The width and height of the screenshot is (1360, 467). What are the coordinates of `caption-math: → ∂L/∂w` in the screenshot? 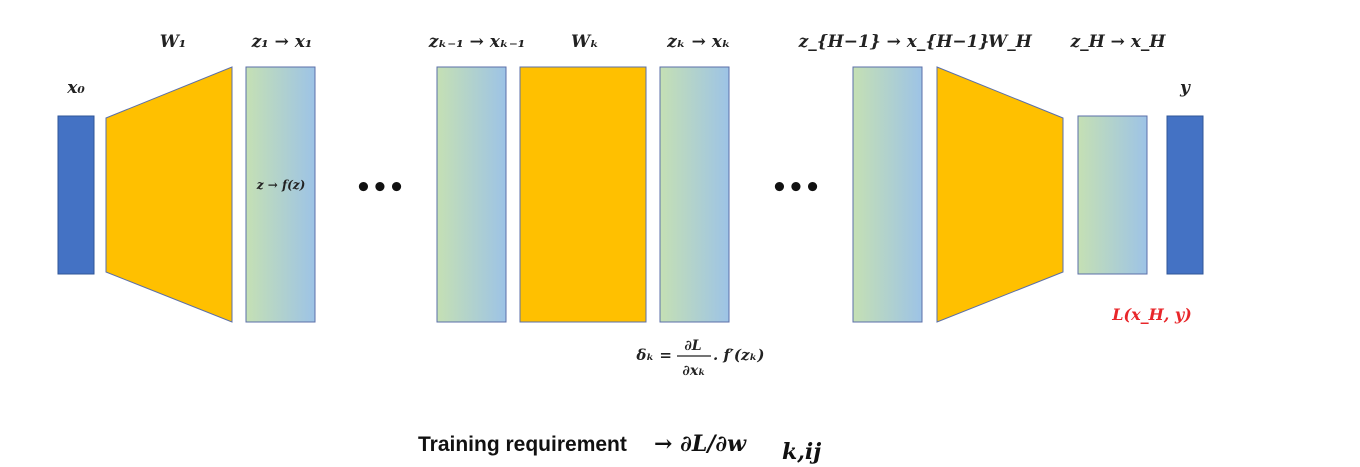 It's located at (700, 444).